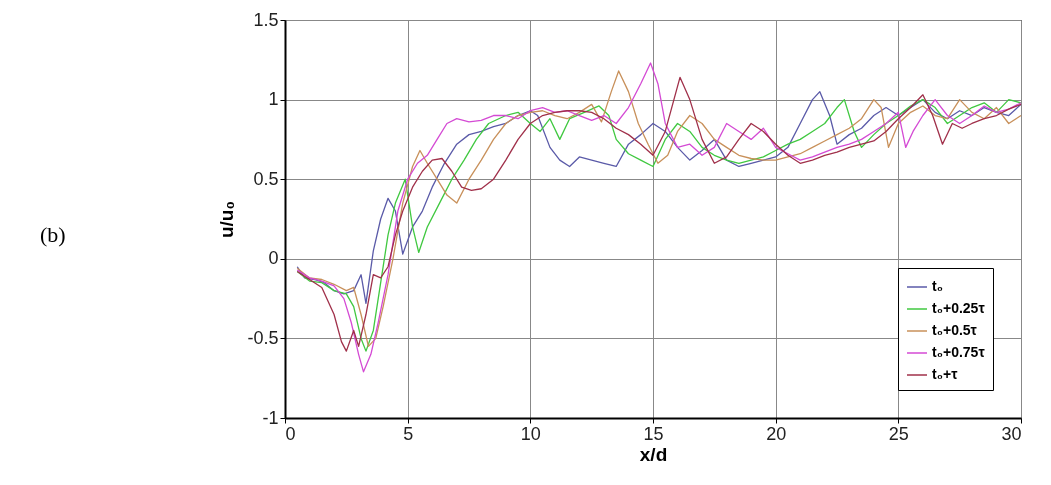 Image resolution: width=1051 pixels, height=485 pixels. I want to click on text: (b), so click(53, 235).